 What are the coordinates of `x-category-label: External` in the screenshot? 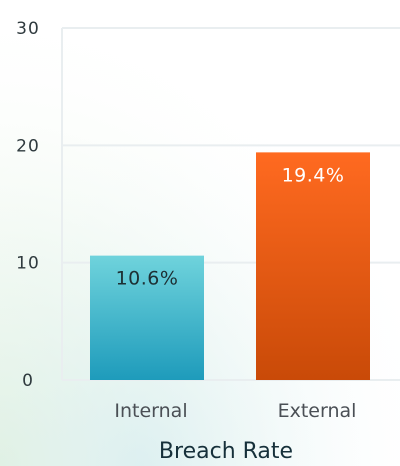 It's located at (317, 411).